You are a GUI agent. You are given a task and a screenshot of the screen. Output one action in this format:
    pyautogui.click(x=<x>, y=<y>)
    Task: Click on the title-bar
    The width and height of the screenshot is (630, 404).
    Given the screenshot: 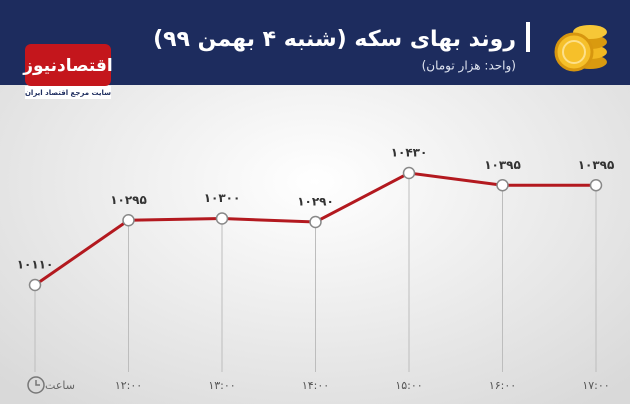 What is the action you would take?
    pyautogui.click(x=528, y=37)
    